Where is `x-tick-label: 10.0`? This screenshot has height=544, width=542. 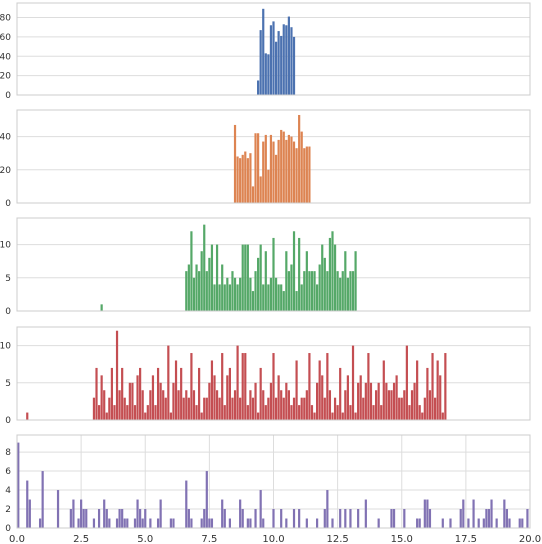 x-tick-label: 10.0 is located at coordinates (273, 539).